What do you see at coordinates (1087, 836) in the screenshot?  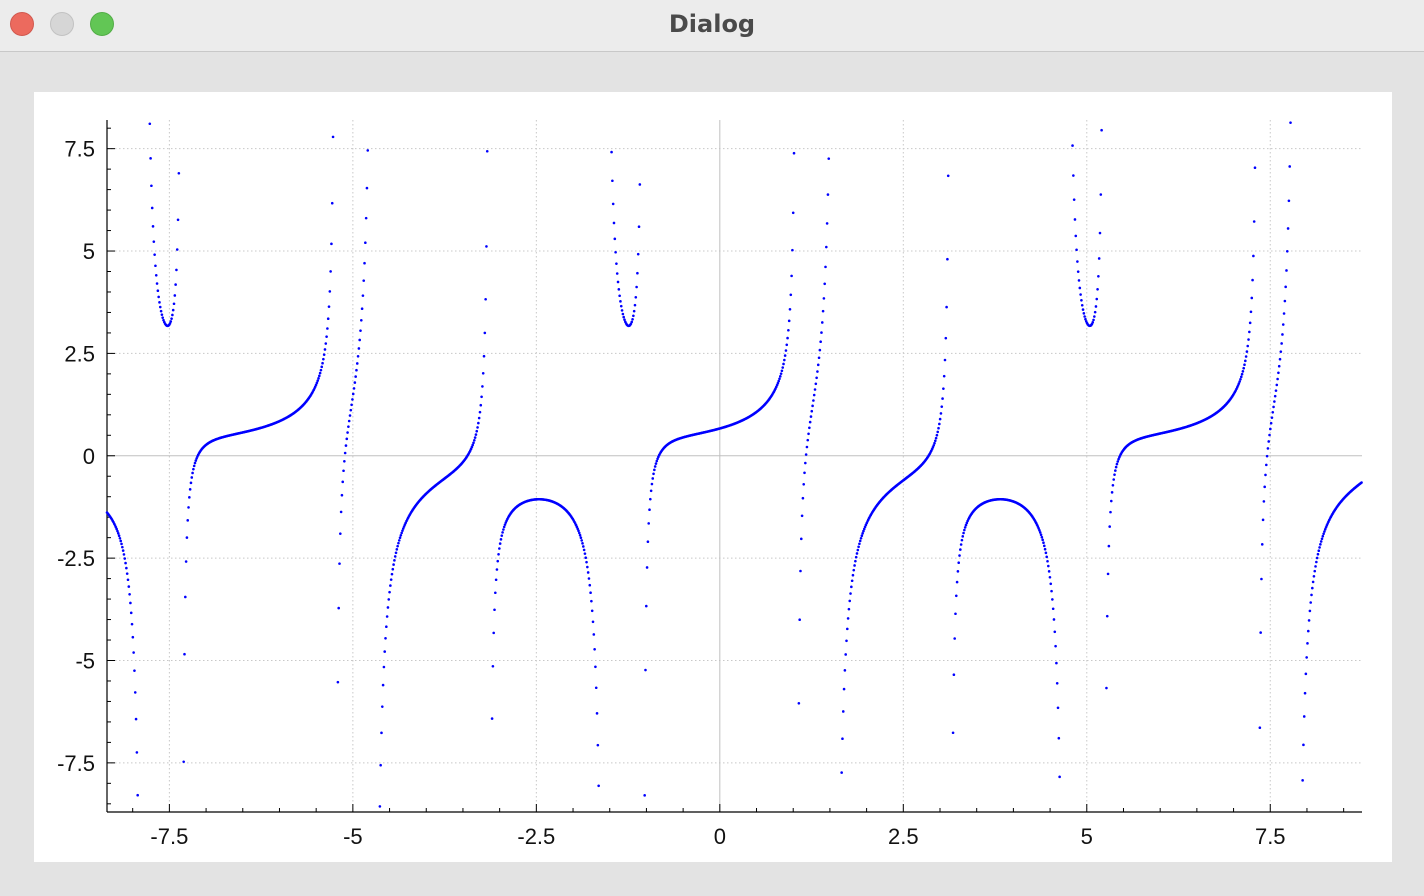 I see `x-tick-label: 5` at bounding box center [1087, 836].